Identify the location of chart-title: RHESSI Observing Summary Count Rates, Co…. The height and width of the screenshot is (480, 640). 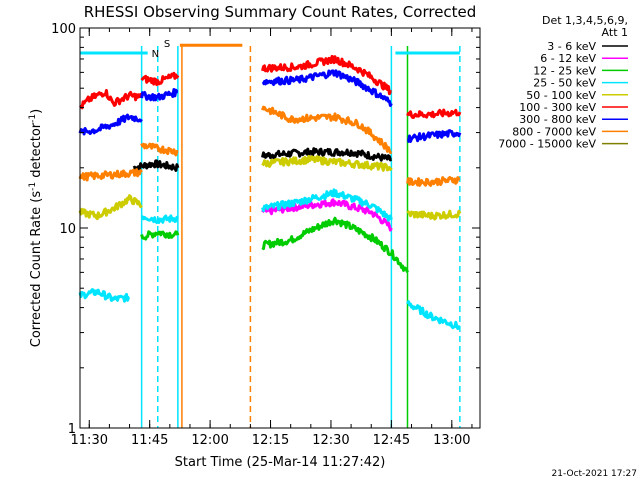
(280, 12).